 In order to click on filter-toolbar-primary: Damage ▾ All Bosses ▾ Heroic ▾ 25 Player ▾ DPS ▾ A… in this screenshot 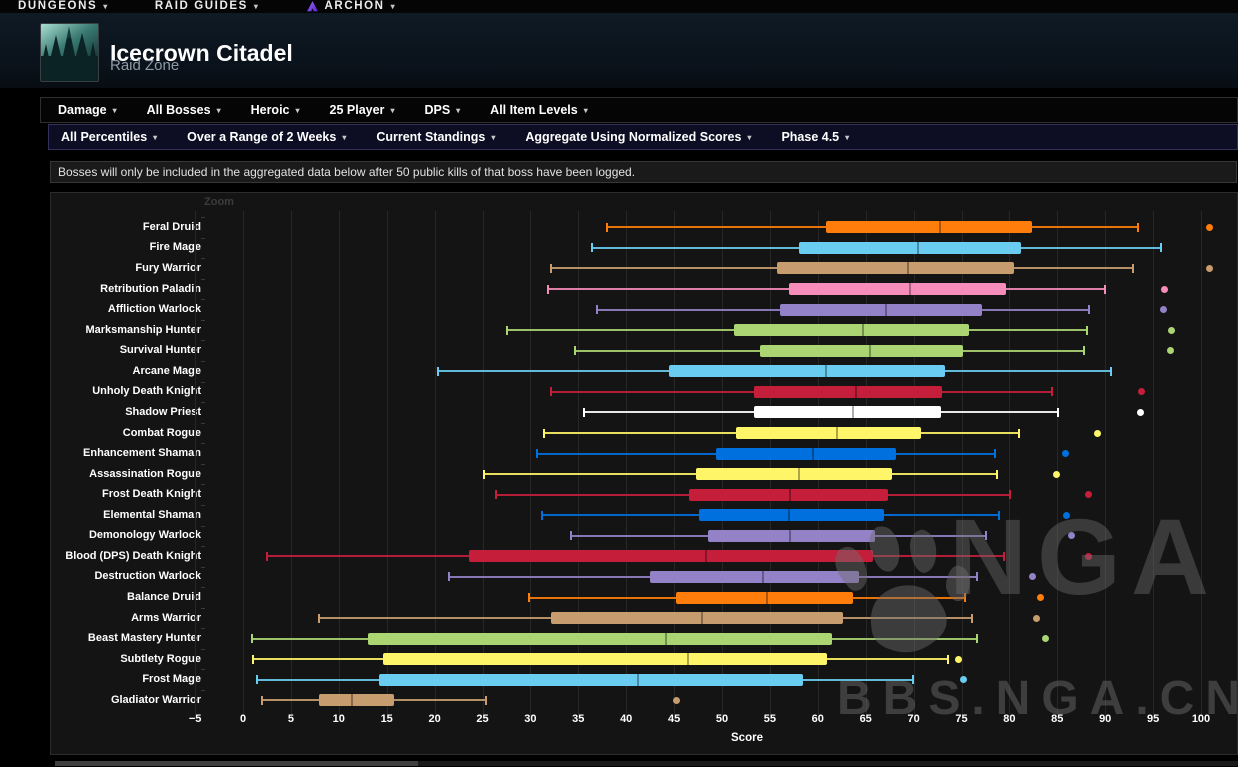, I will do `click(639, 110)`.